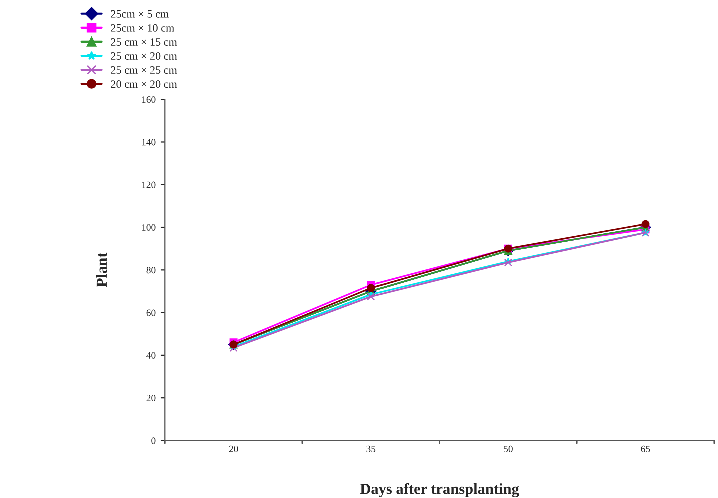 The height and width of the screenshot is (498, 718). Describe the element at coordinates (144, 42) in the screenshot. I see `legend-label: 25 cm × 15 cm` at that location.